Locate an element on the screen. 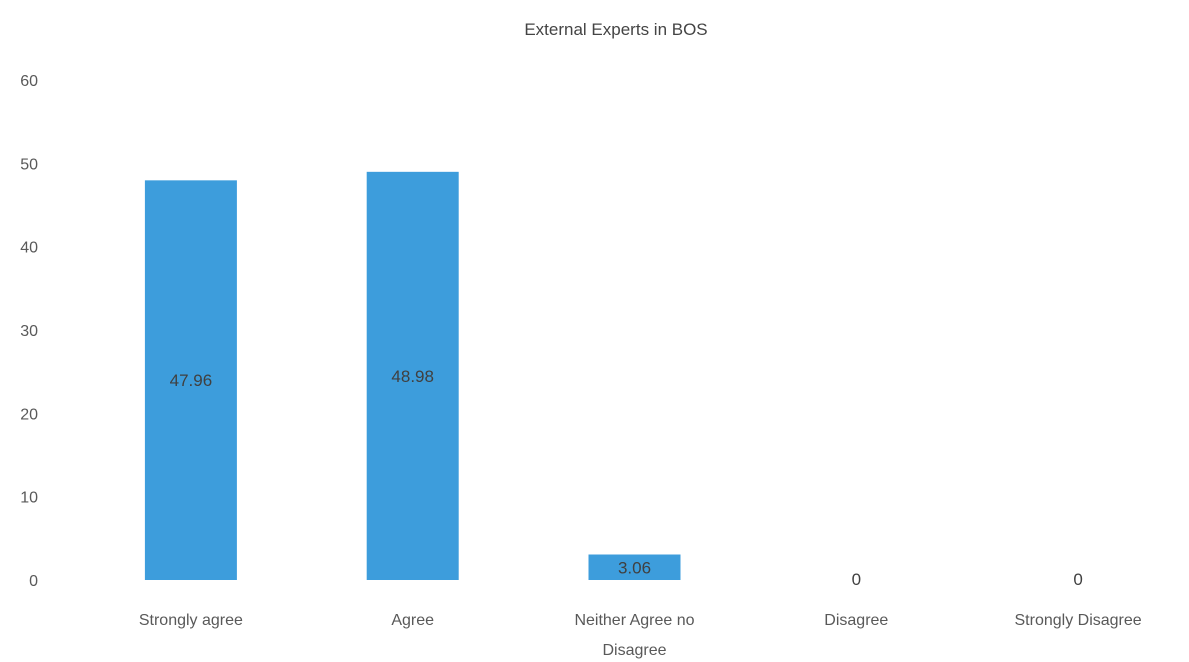  x-category-label: Disagree is located at coordinates (856, 620).